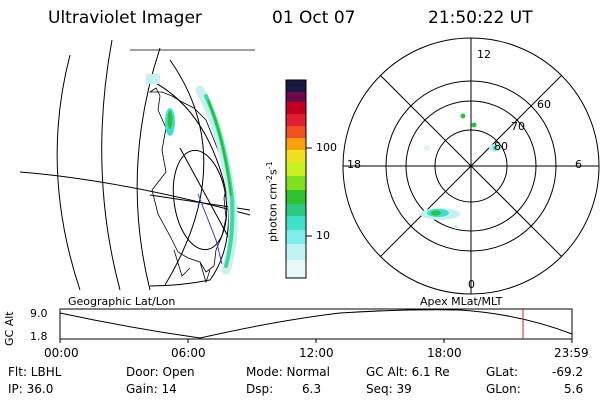 The height and width of the screenshot is (400, 600). Describe the element at coordinates (503, 389) in the screenshot. I see `glon-label: GLon:` at that location.